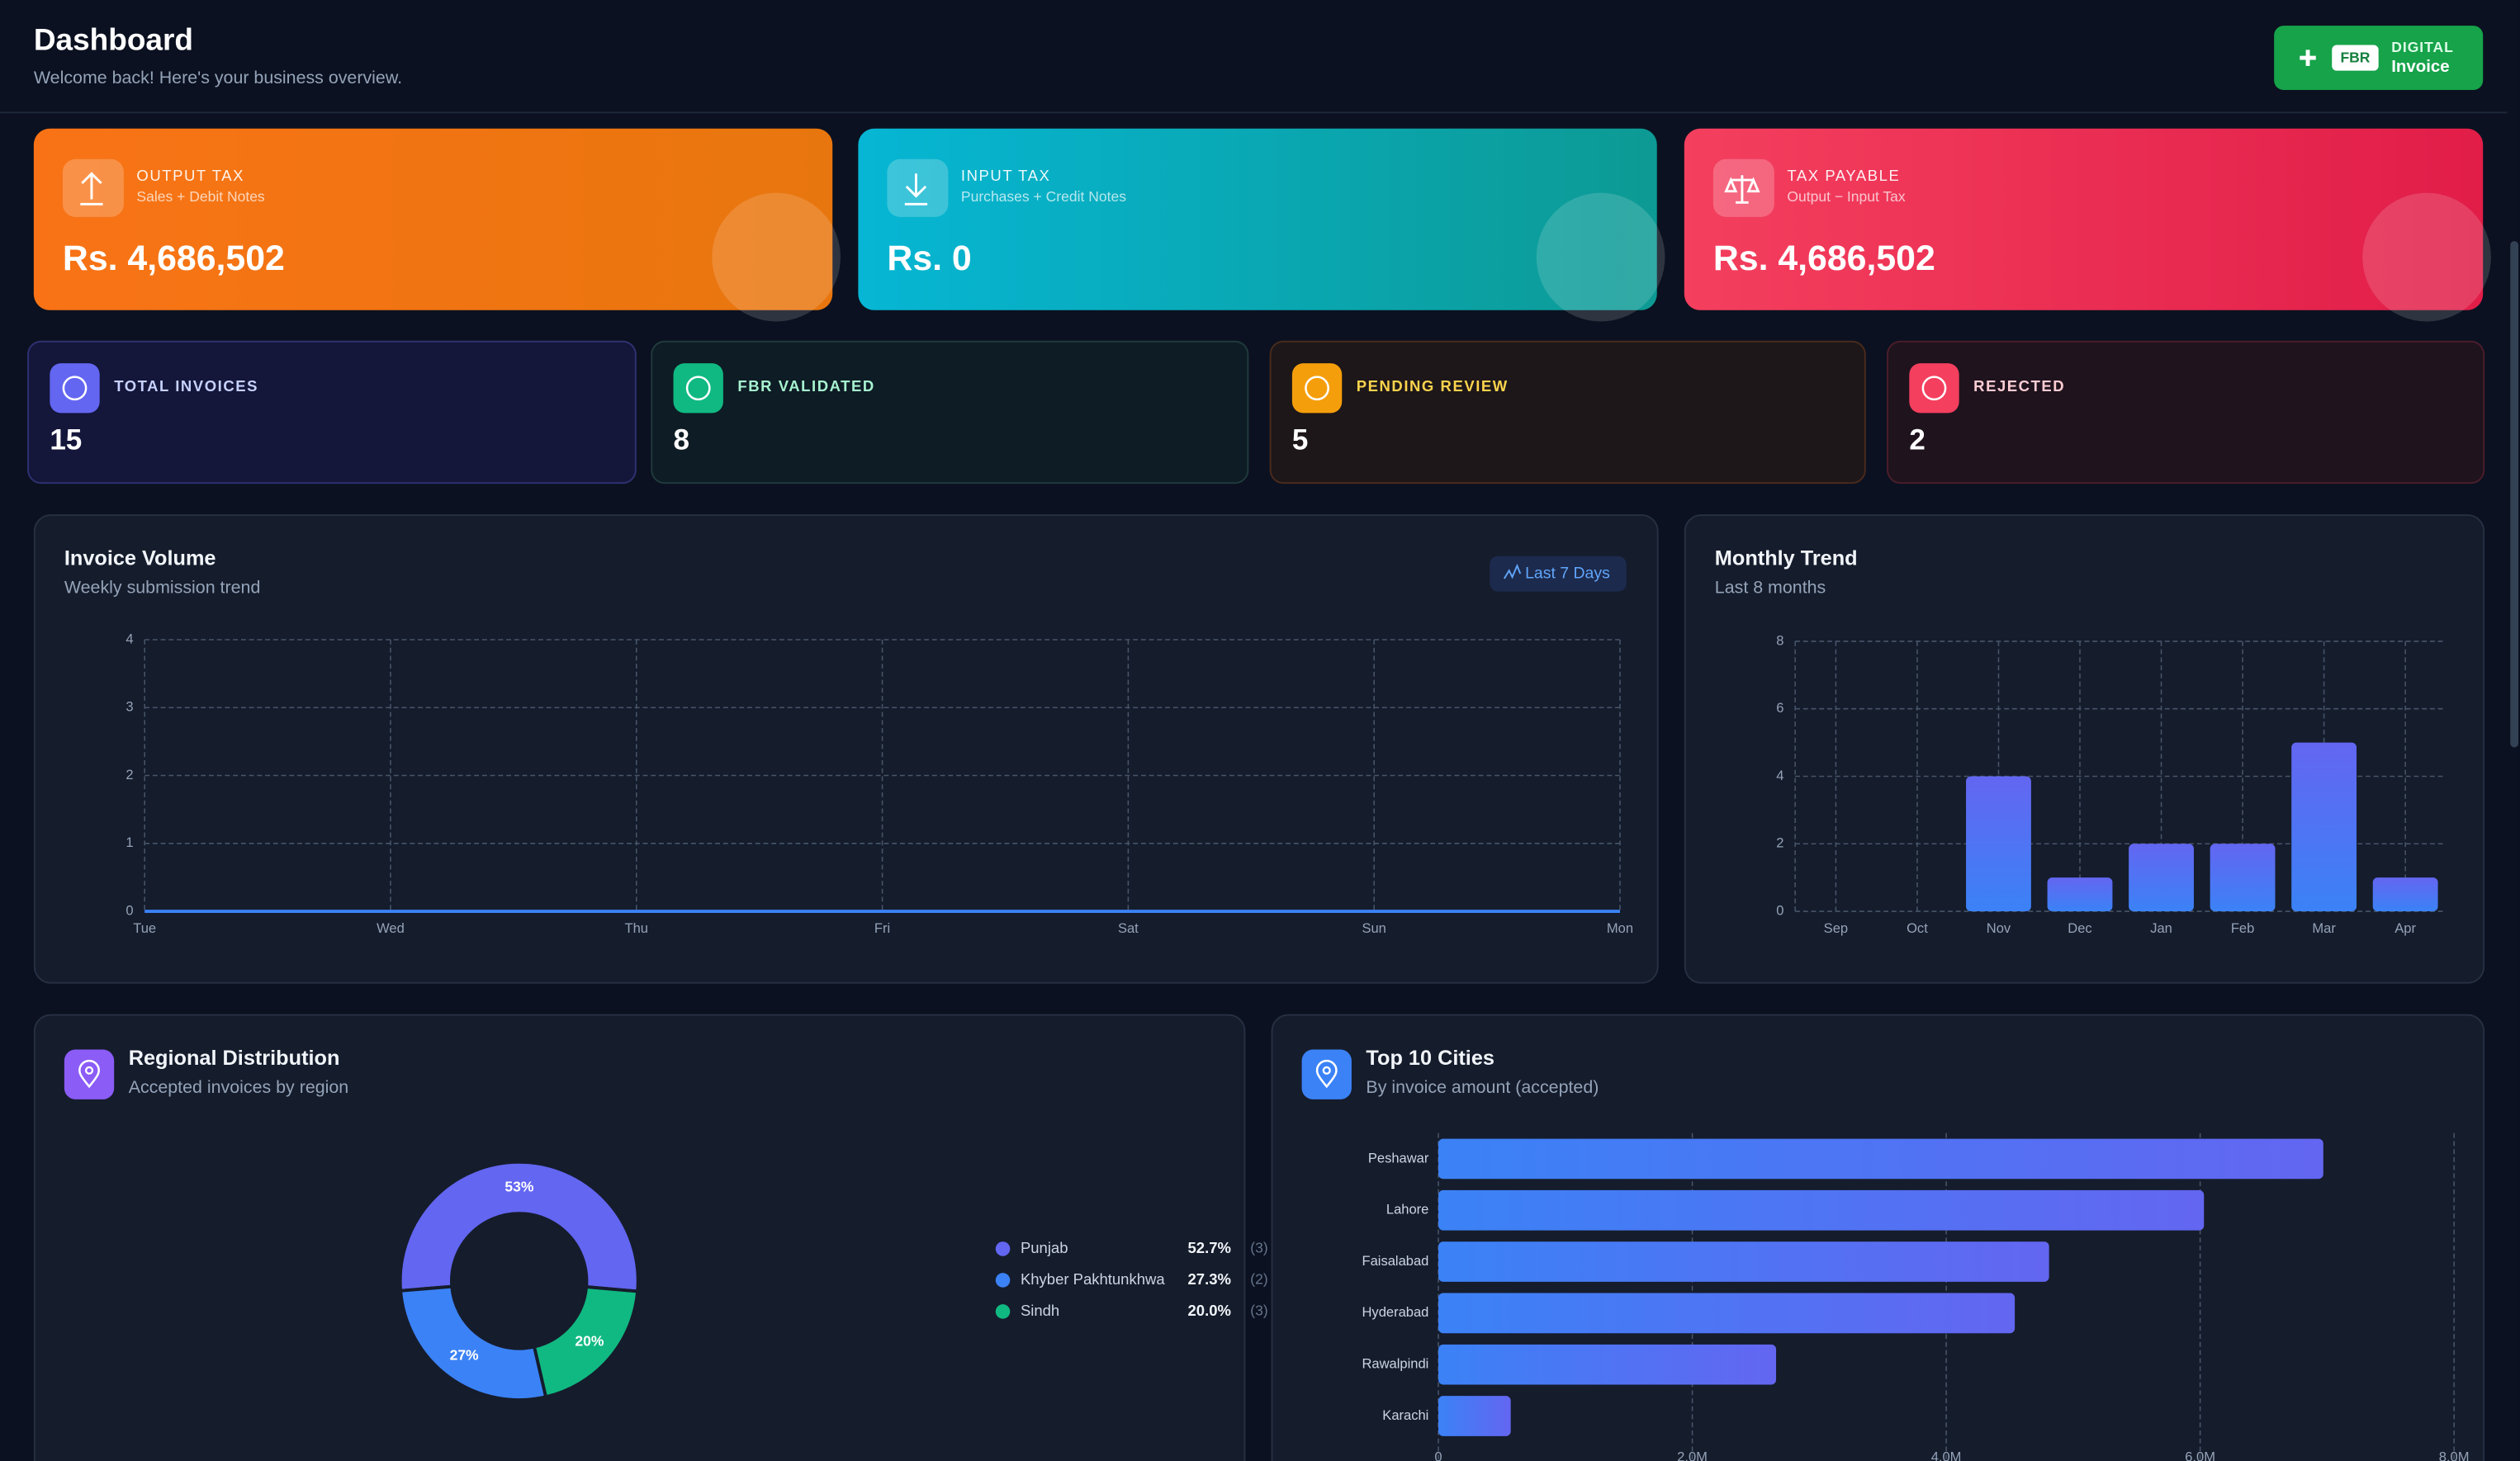  Describe the element at coordinates (1836, 928) in the screenshot. I see `x-tick-label: Sep` at that location.